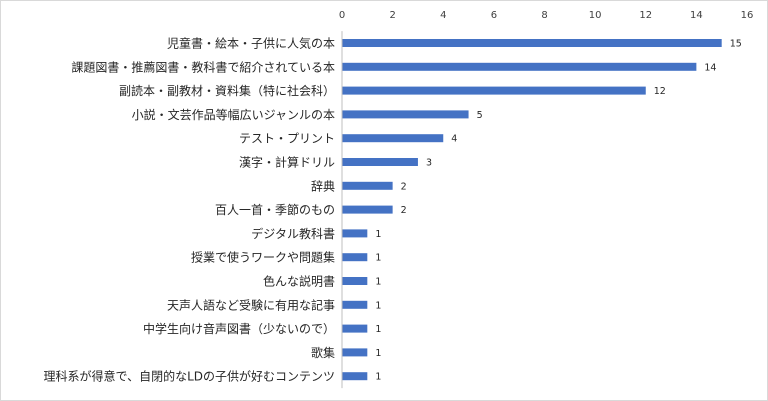  I want to click on x-tick-label: 8, so click(544, 15).